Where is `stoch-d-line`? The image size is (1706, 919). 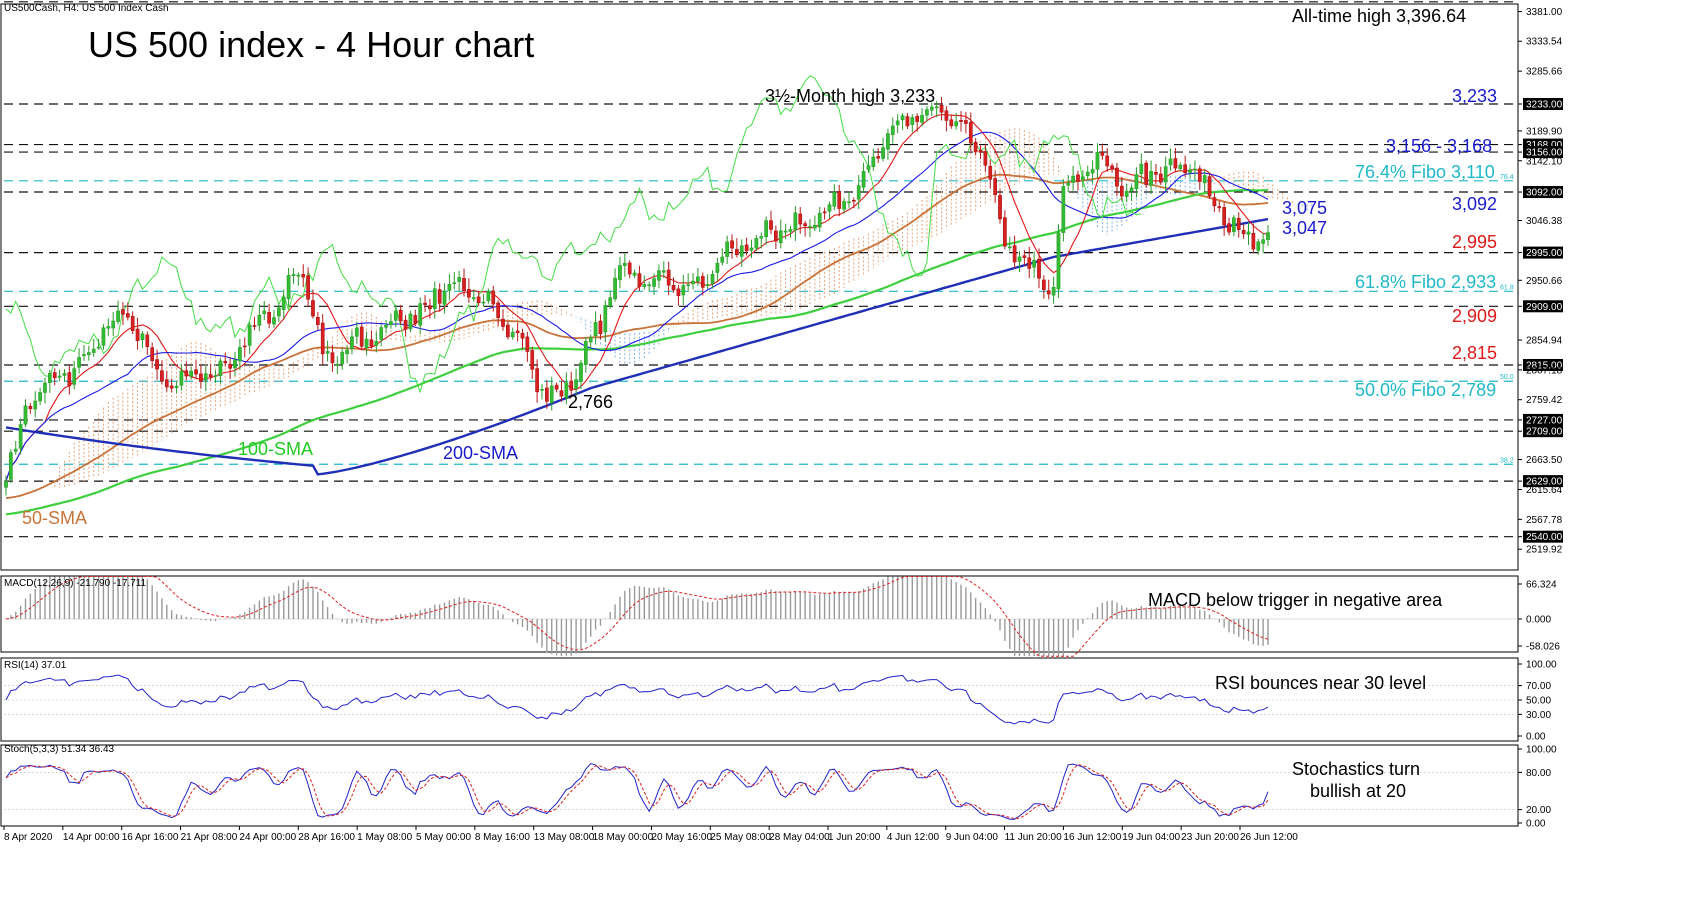
stoch-d-line is located at coordinates (637, 792).